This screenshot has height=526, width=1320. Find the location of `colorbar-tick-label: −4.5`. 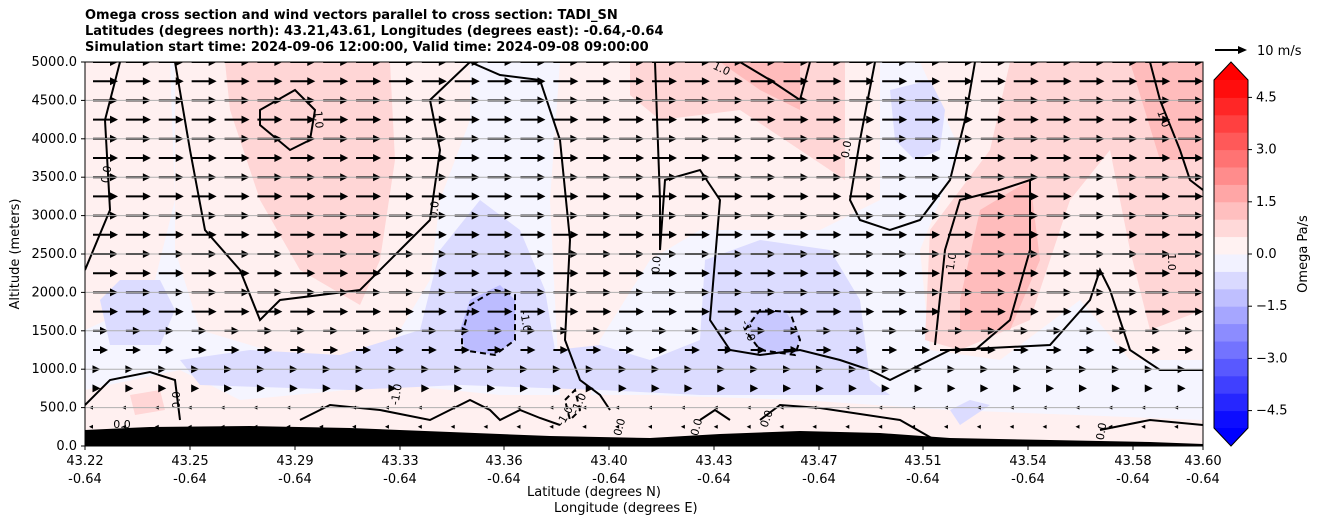

colorbar-tick-label: −4.5 is located at coordinates (1272, 411).